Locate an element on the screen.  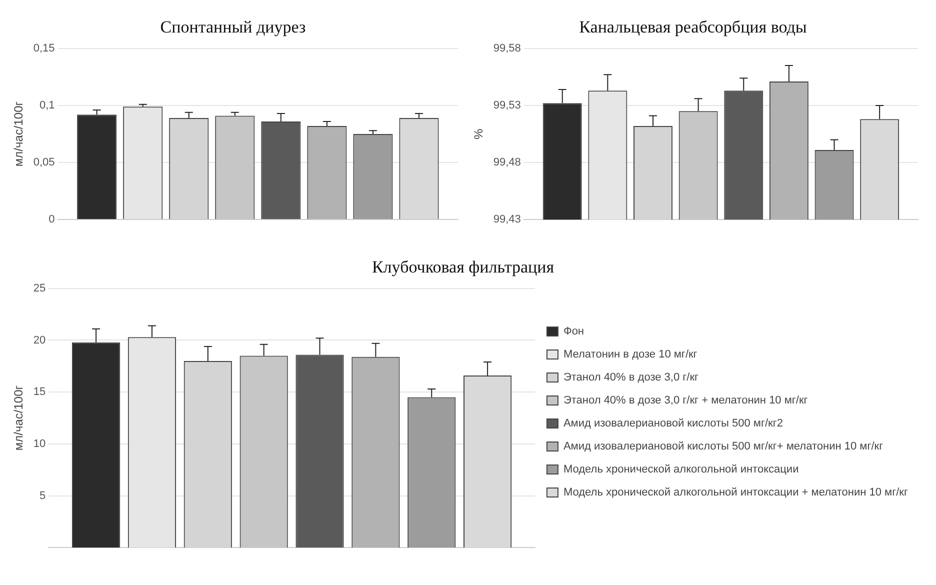
y-tick-label: 0 is located at coordinates (51, 220).